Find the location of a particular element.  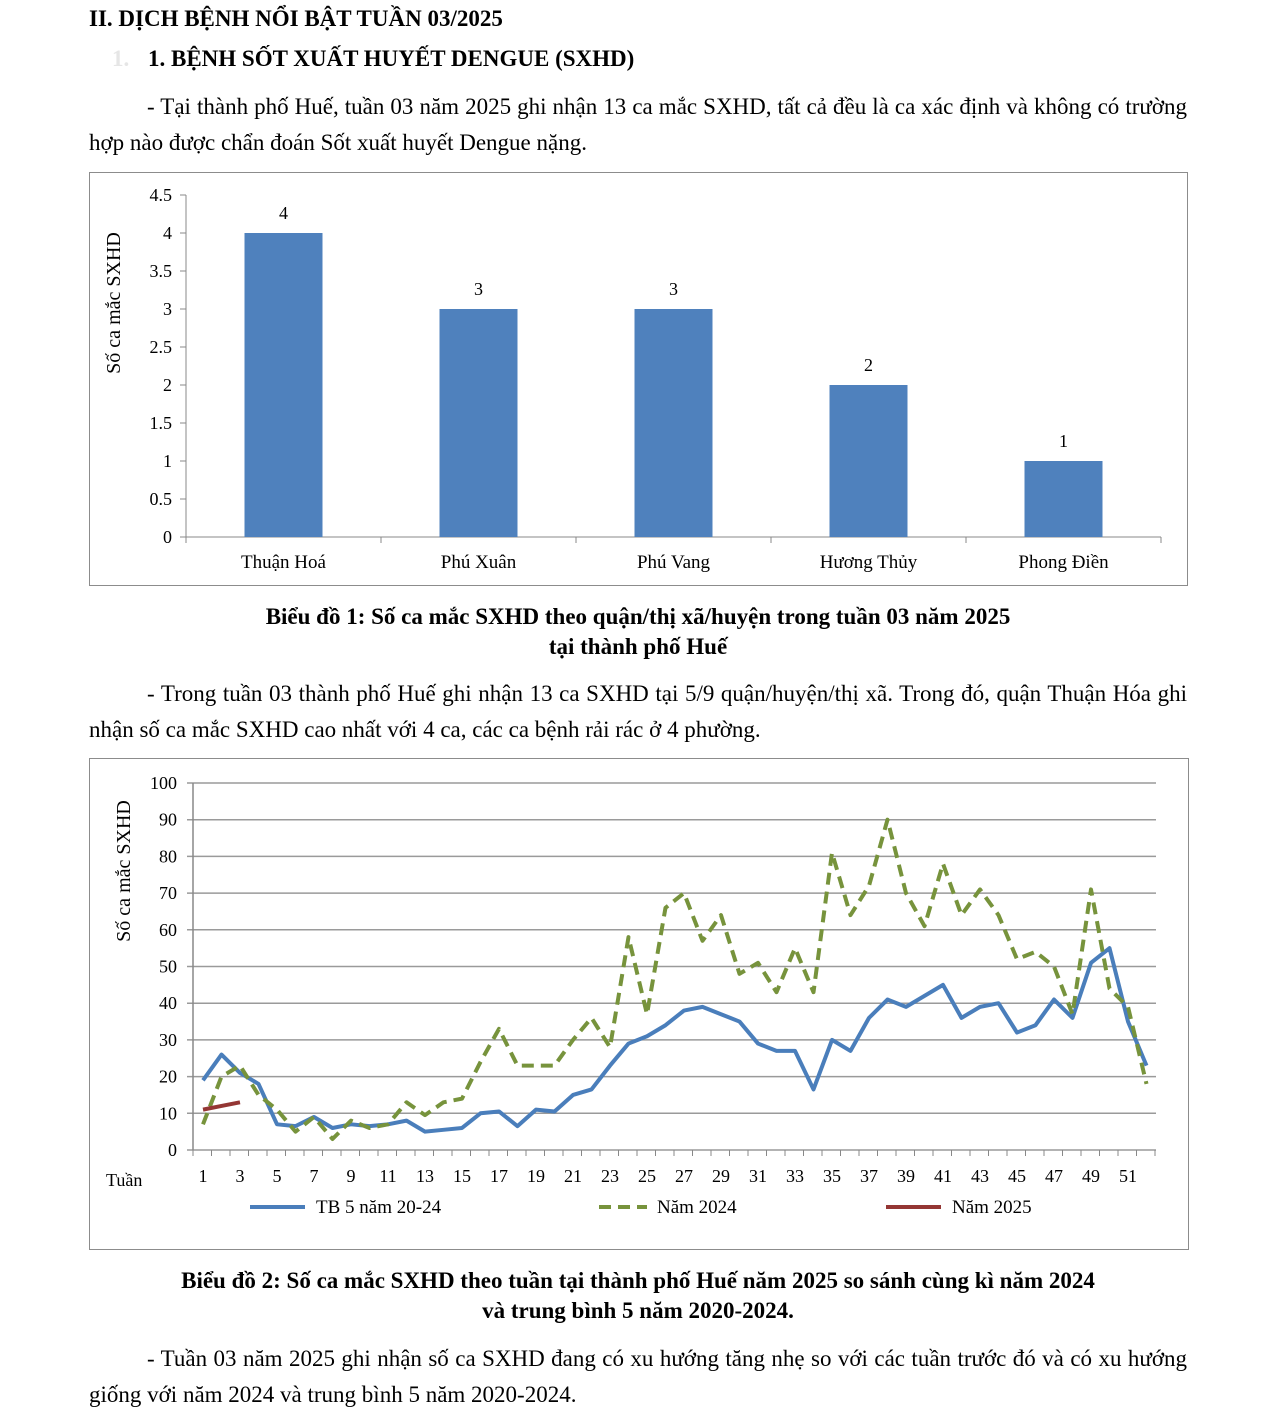

x-tick-label: 49 is located at coordinates (1091, 1176).